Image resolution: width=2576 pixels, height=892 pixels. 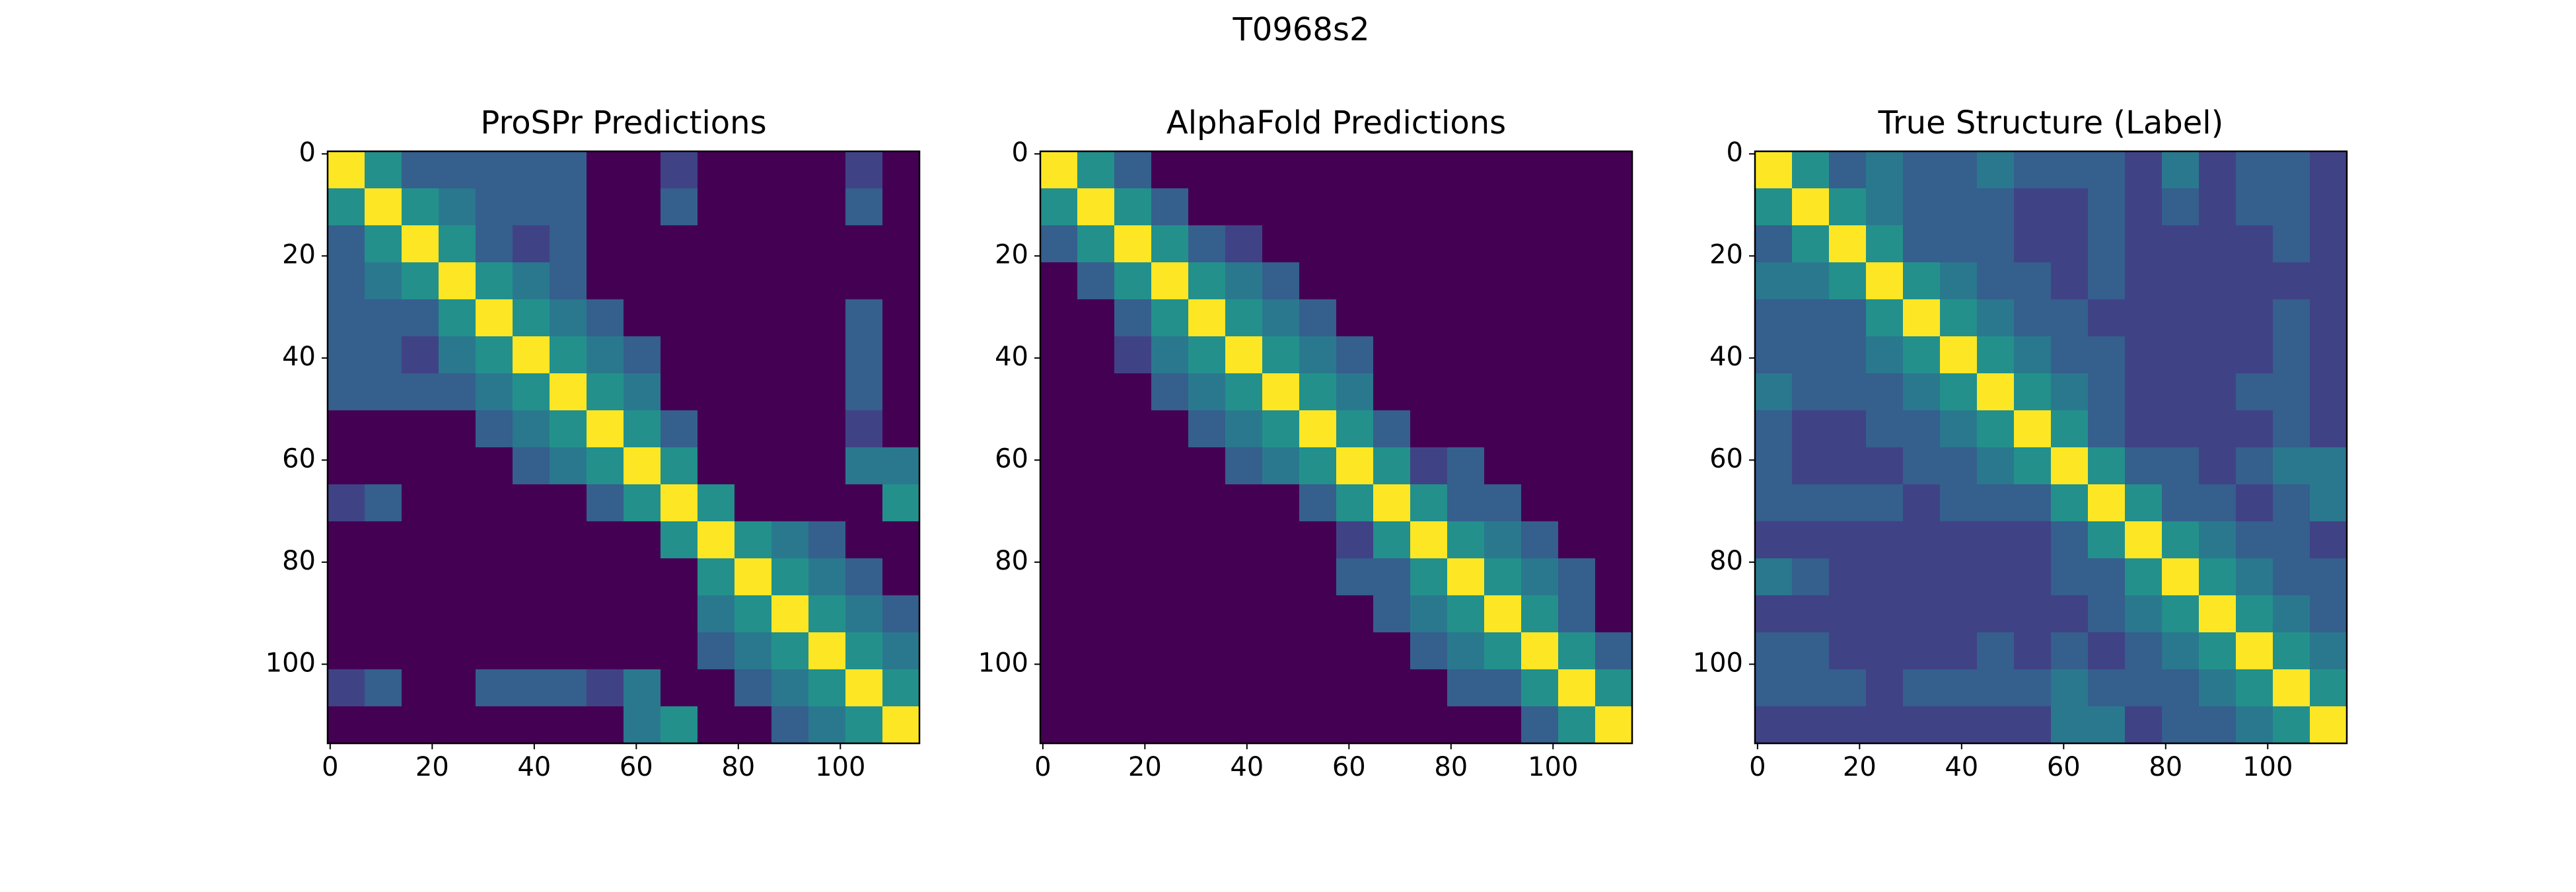 I want to click on y-tick-label: 0, so click(x=307, y=152).